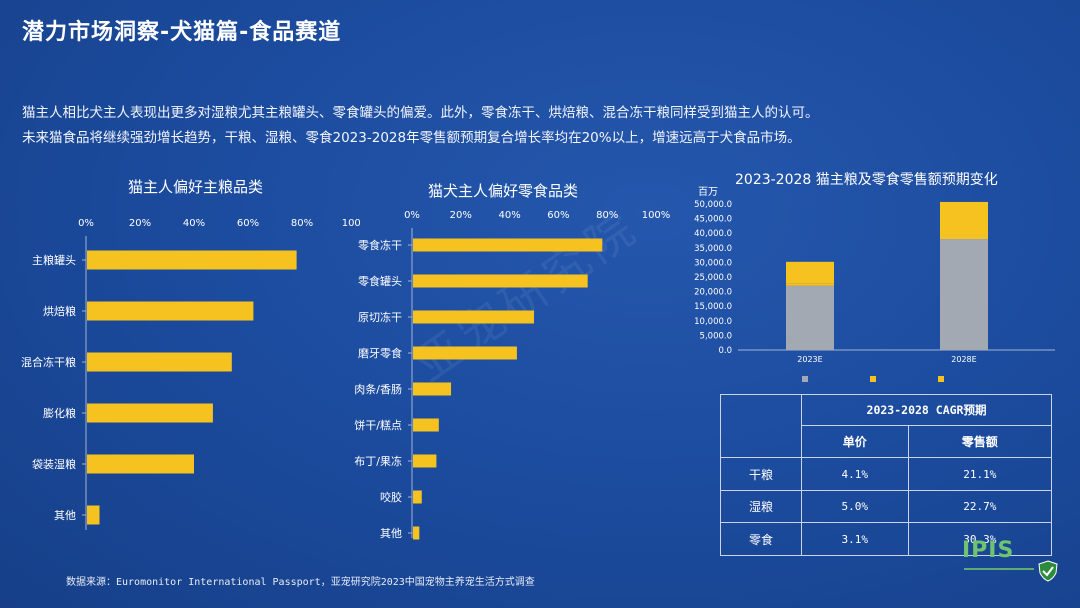 This screenshot has height=608, width=1080. What do you see at coordinates (855, 539) in the screenshot?
I see `price-cagr: 3.1%` at bounding box center [855, 539].